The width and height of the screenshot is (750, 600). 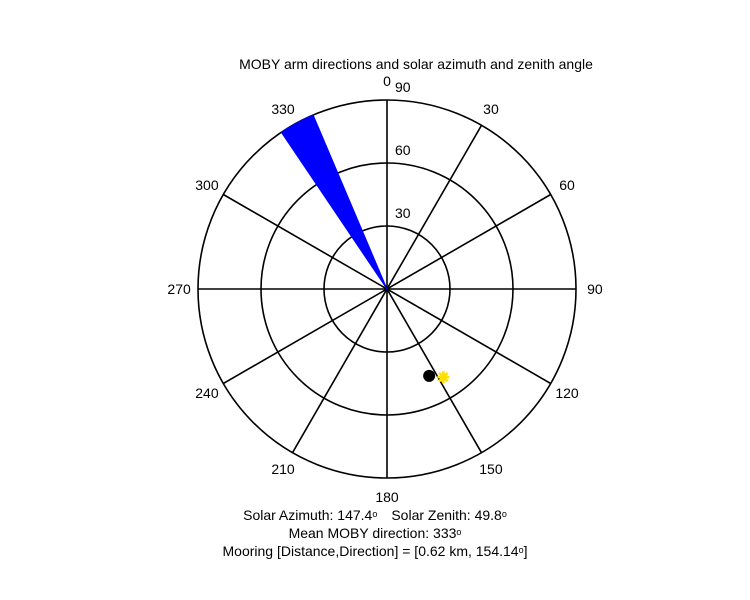 I want to click on angle-tick-label: 0, so click(x=387, y=81).